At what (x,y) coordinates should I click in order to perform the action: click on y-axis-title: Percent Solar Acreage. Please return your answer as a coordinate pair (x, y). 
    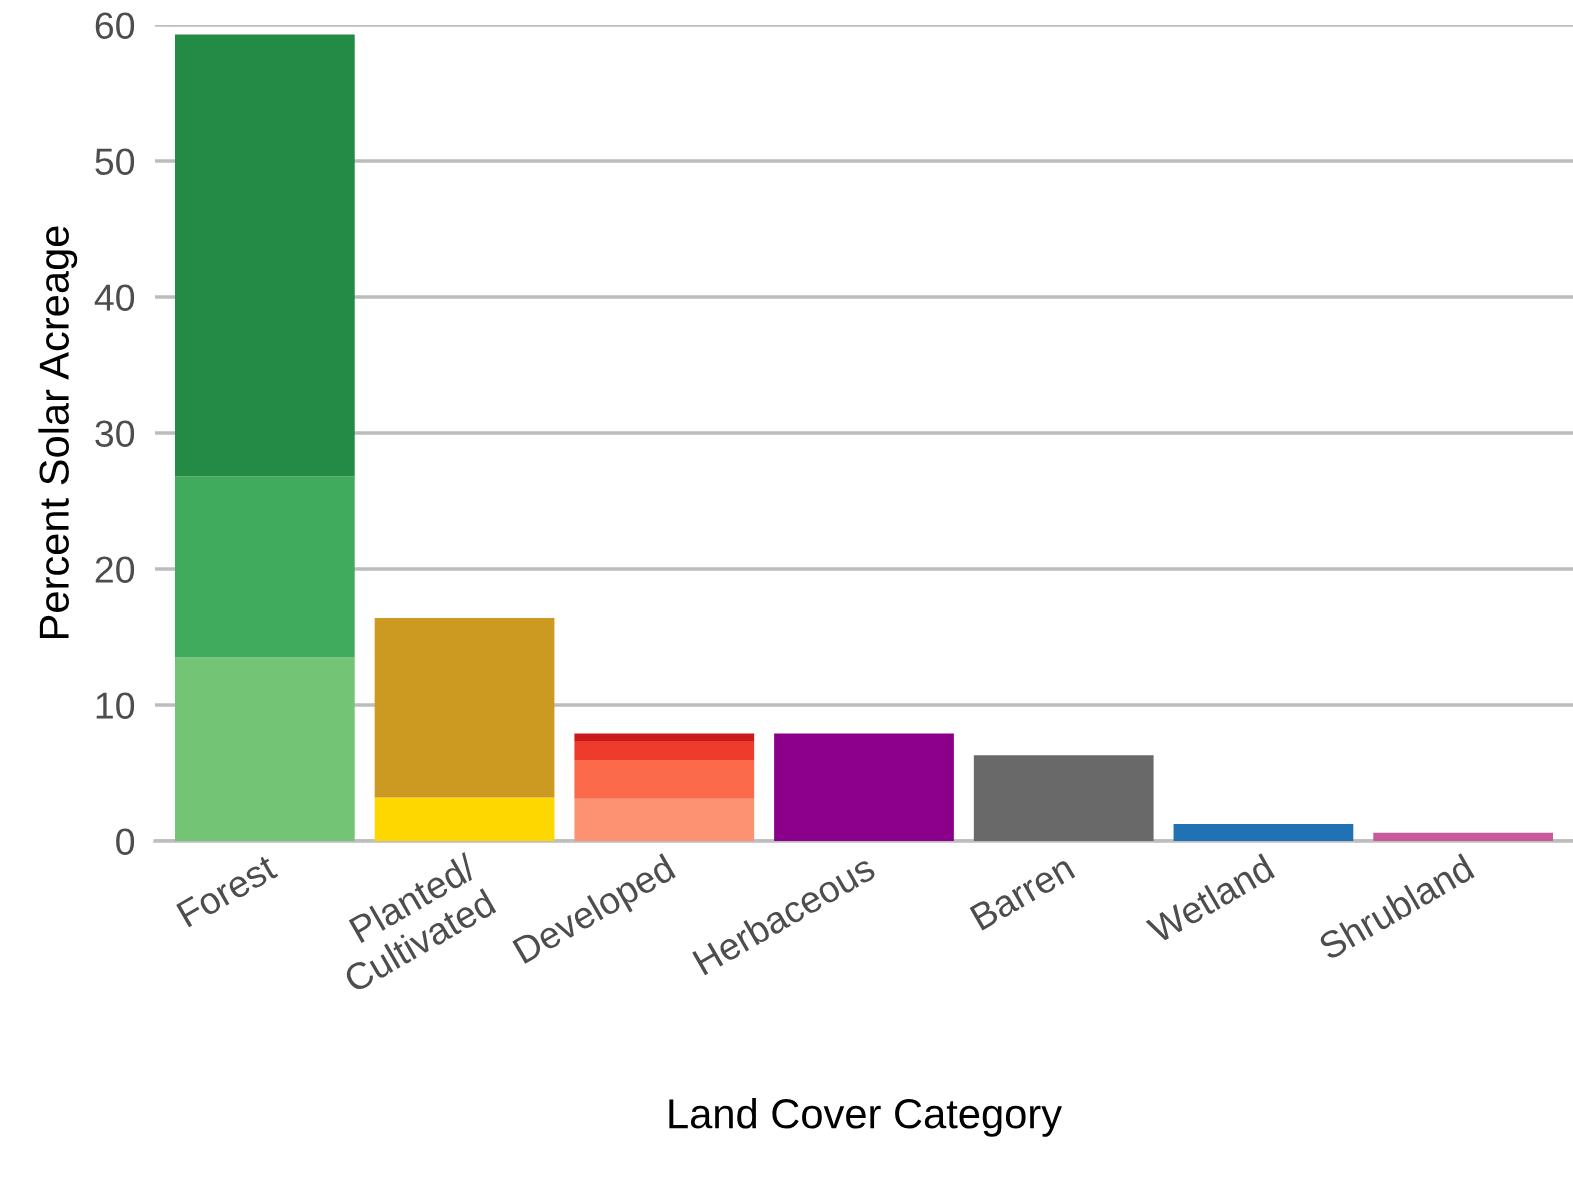
    Looking at the image, I should click on (58, 432).